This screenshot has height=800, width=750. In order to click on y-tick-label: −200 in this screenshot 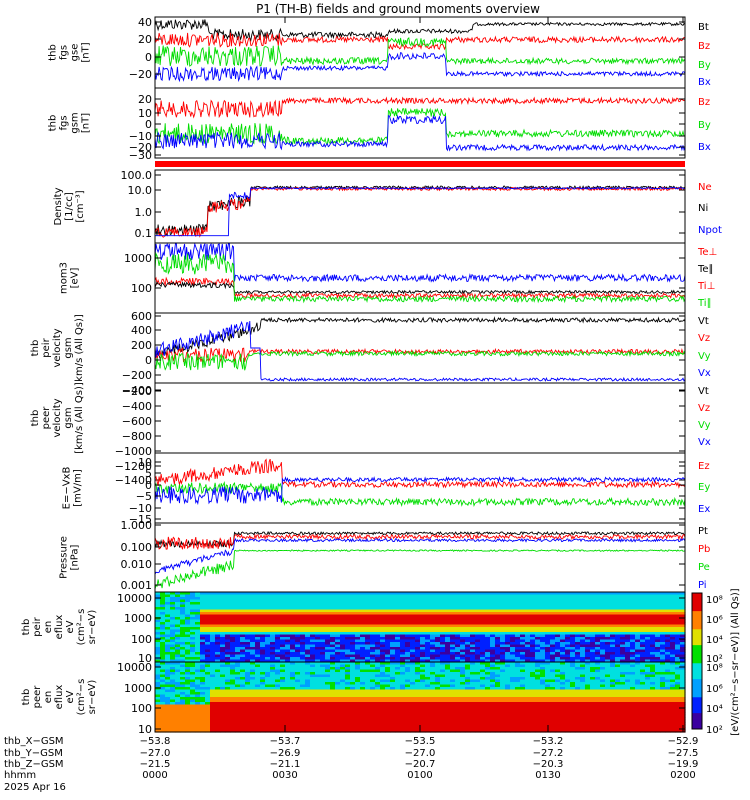, I will do `click(137, 375)`.